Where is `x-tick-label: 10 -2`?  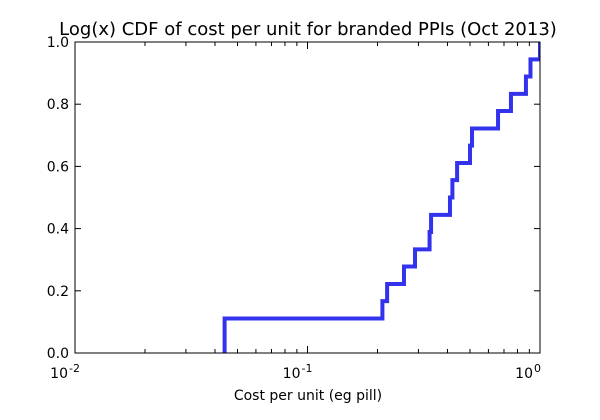
x-tick-label: 10 -2 is located at coordinates (65, 372).